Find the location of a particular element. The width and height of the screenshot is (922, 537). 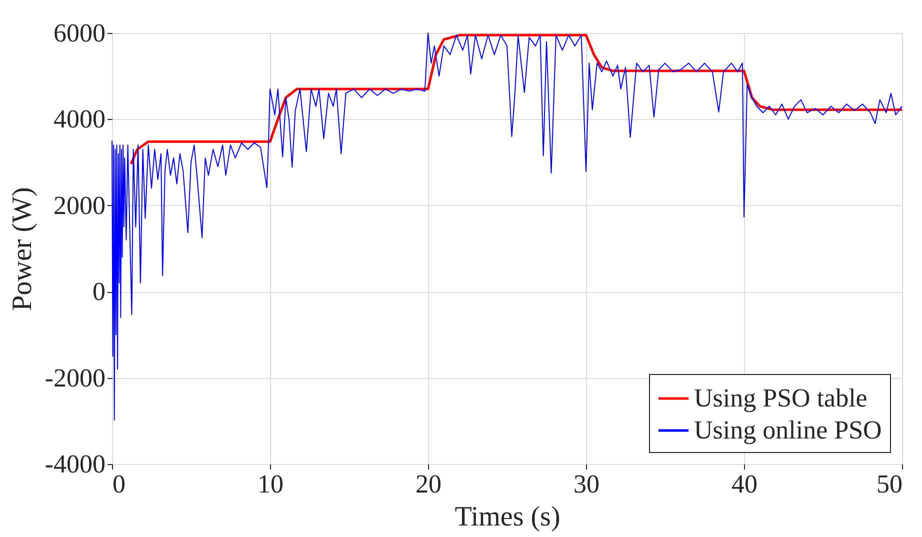

x-tick-label: 0 is located at coordinates (119, 484).